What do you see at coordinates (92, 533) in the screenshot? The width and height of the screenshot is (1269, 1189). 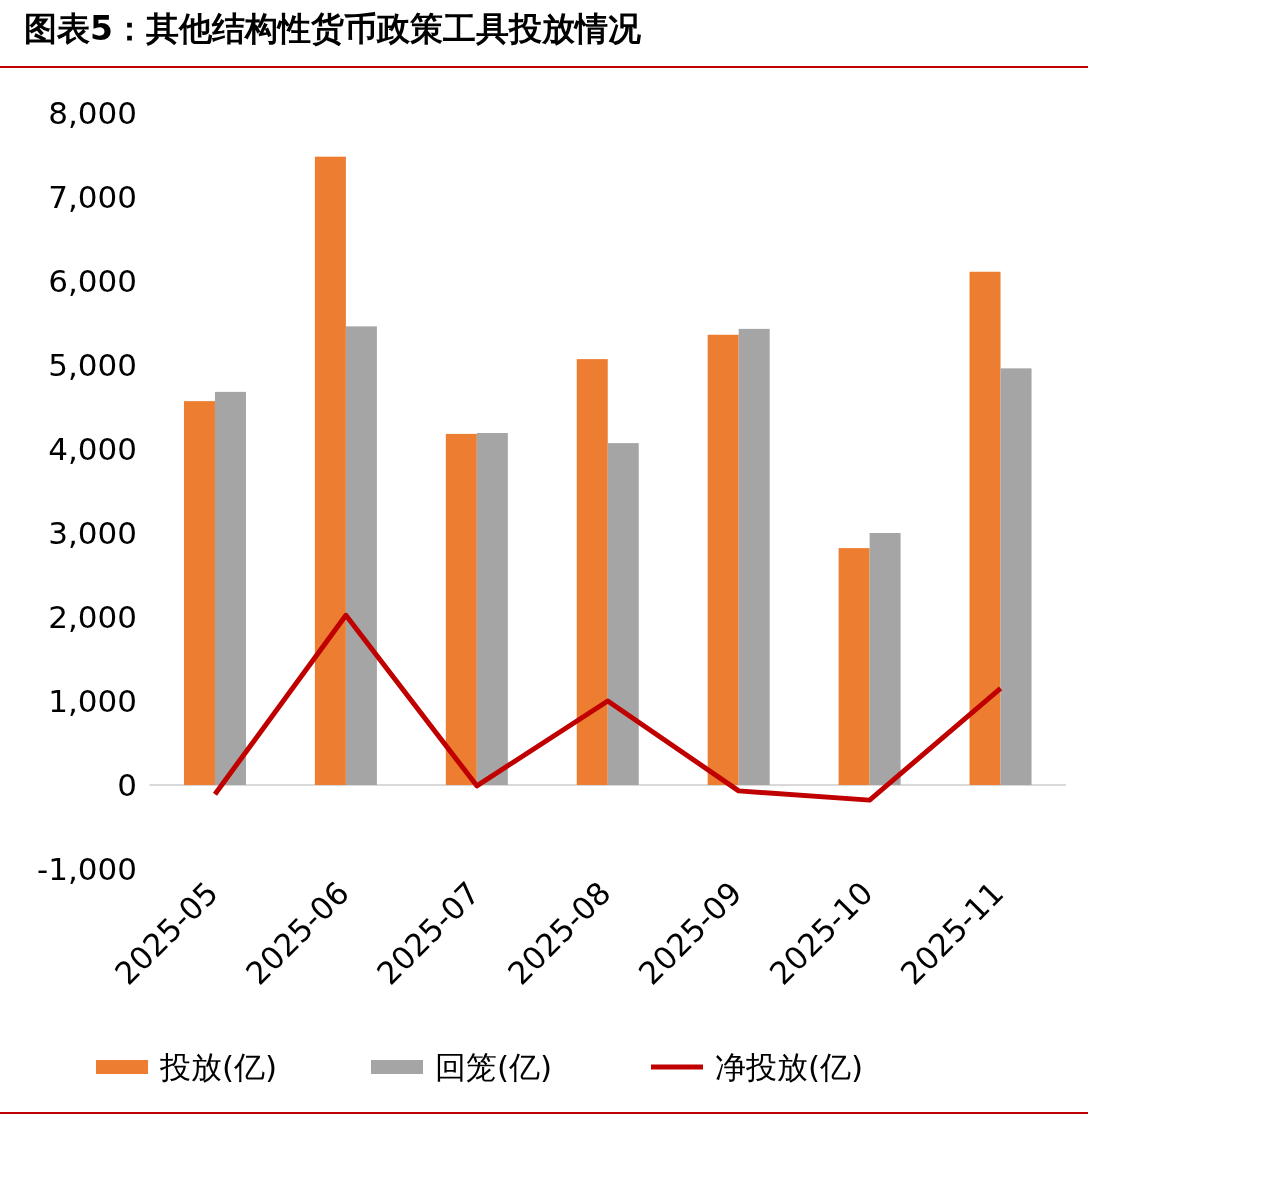 I see `y-tick-label: 3,000` at bounding box center [92, 533].